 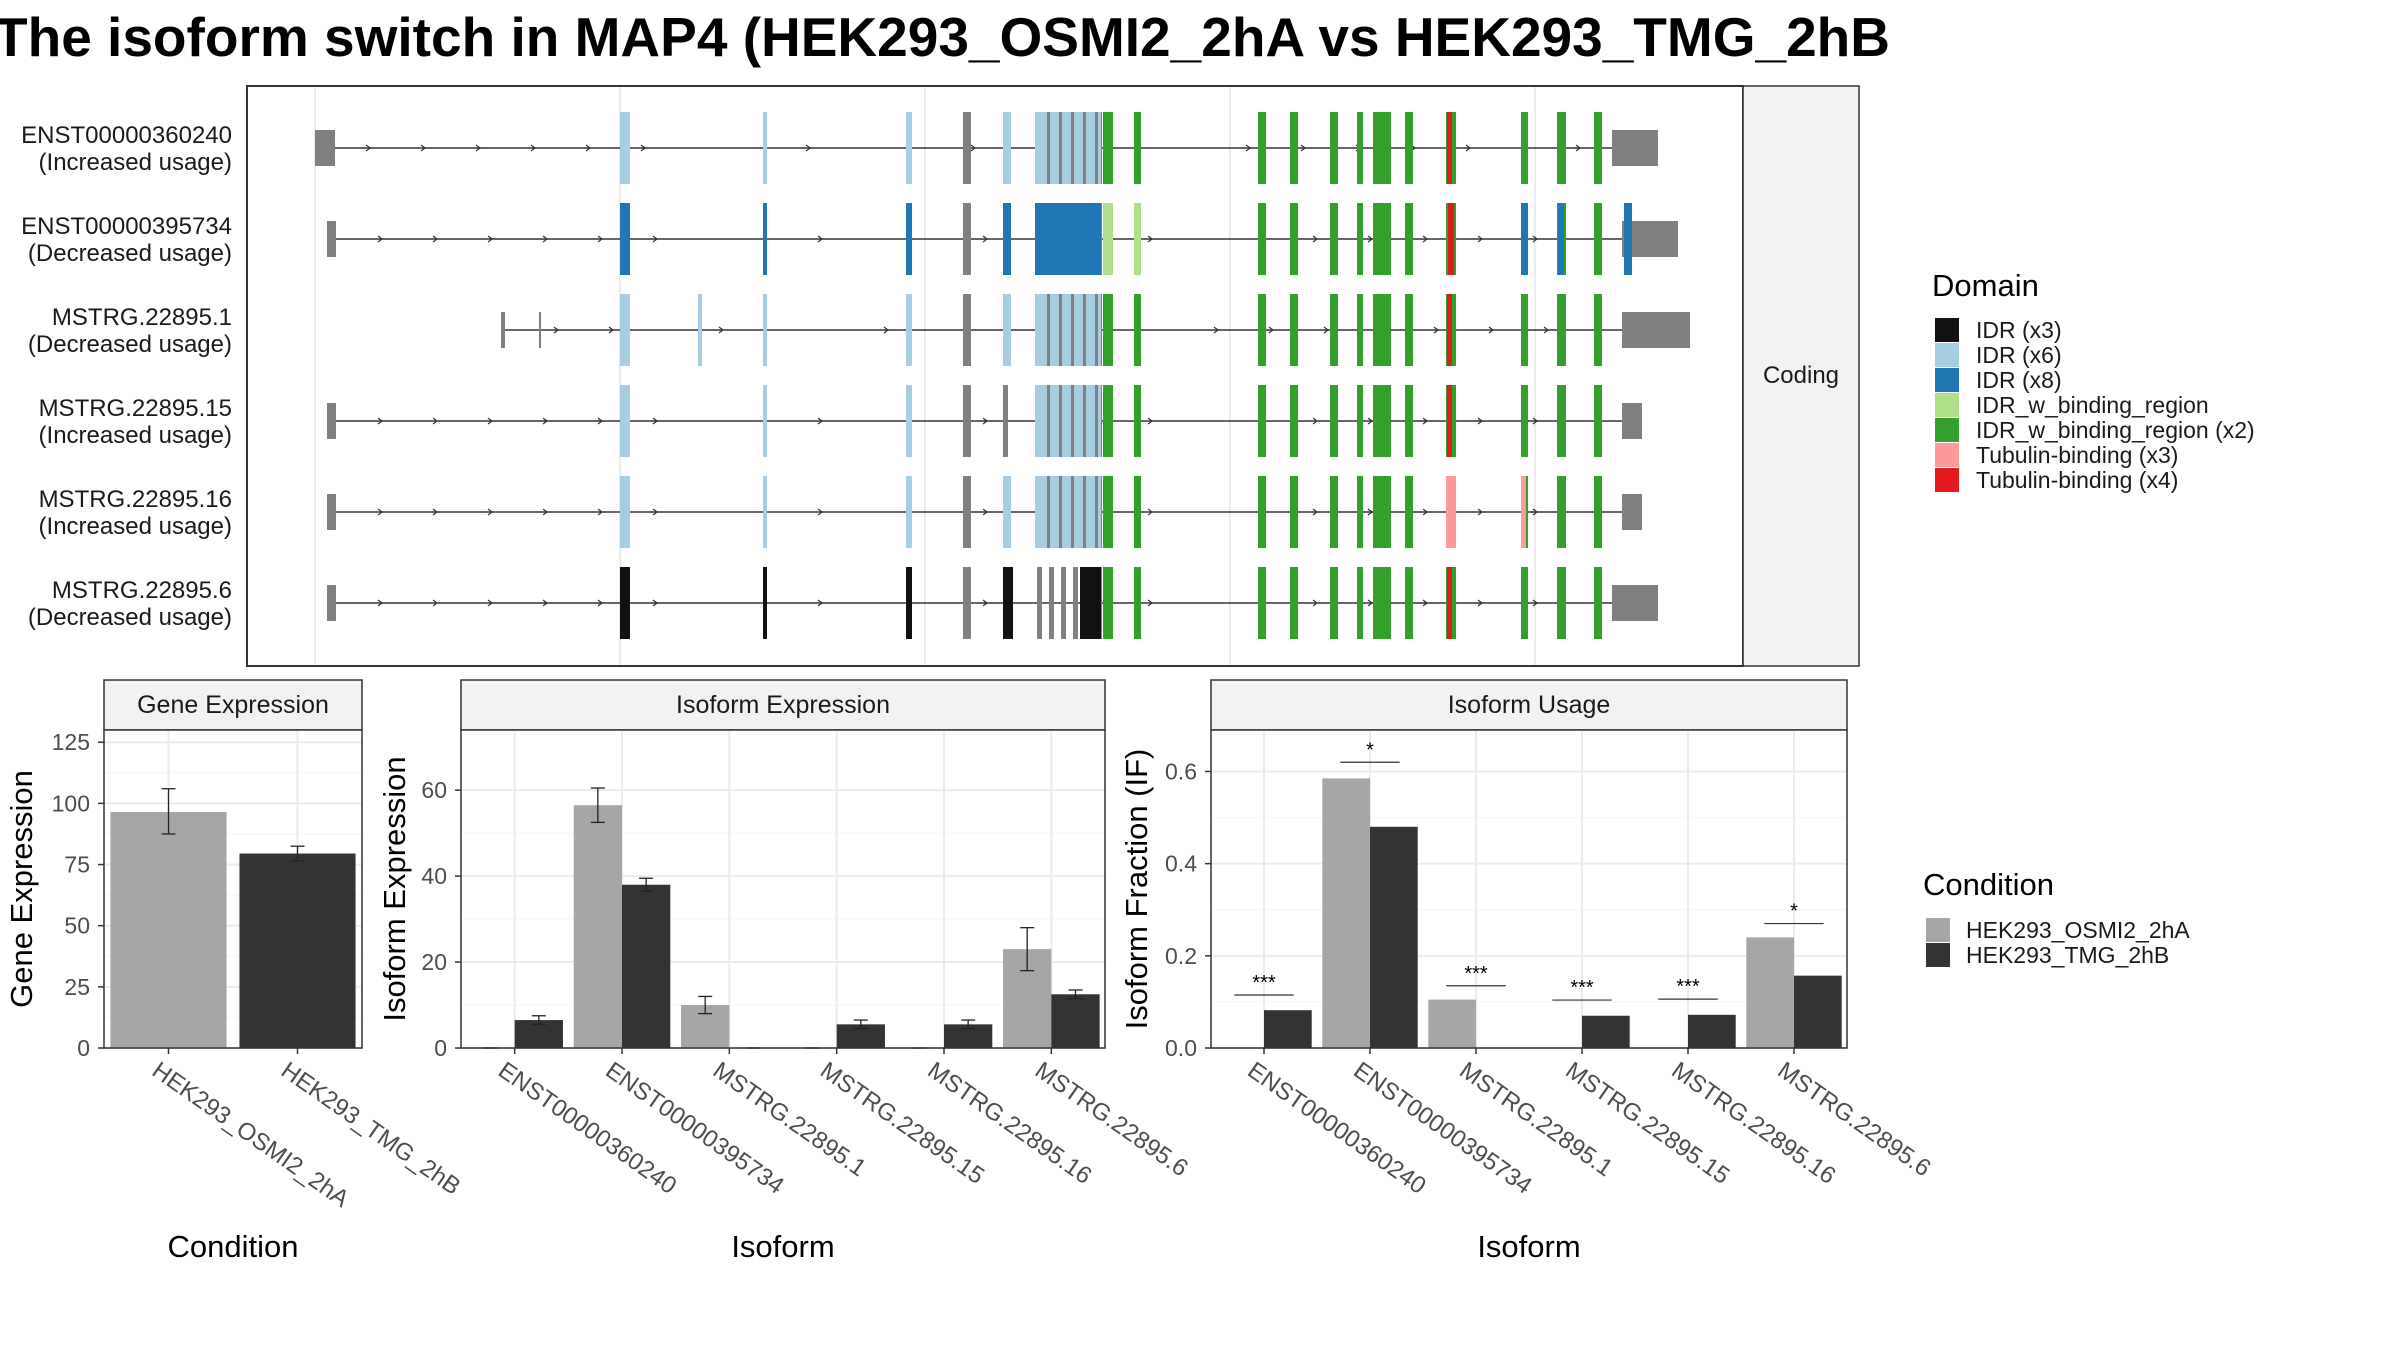 I want to click on x-tick-label: ENST00000395734, so click(x=695, y=1128).